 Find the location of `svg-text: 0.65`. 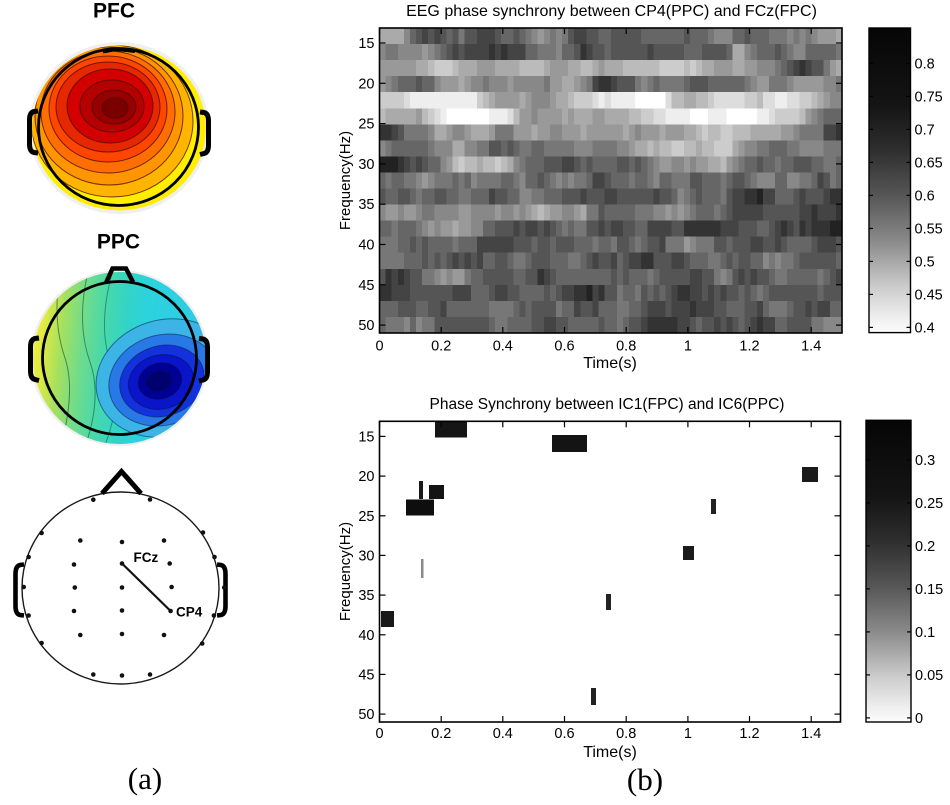

svg-text: 0.65 is located at coordinates (929, 163).